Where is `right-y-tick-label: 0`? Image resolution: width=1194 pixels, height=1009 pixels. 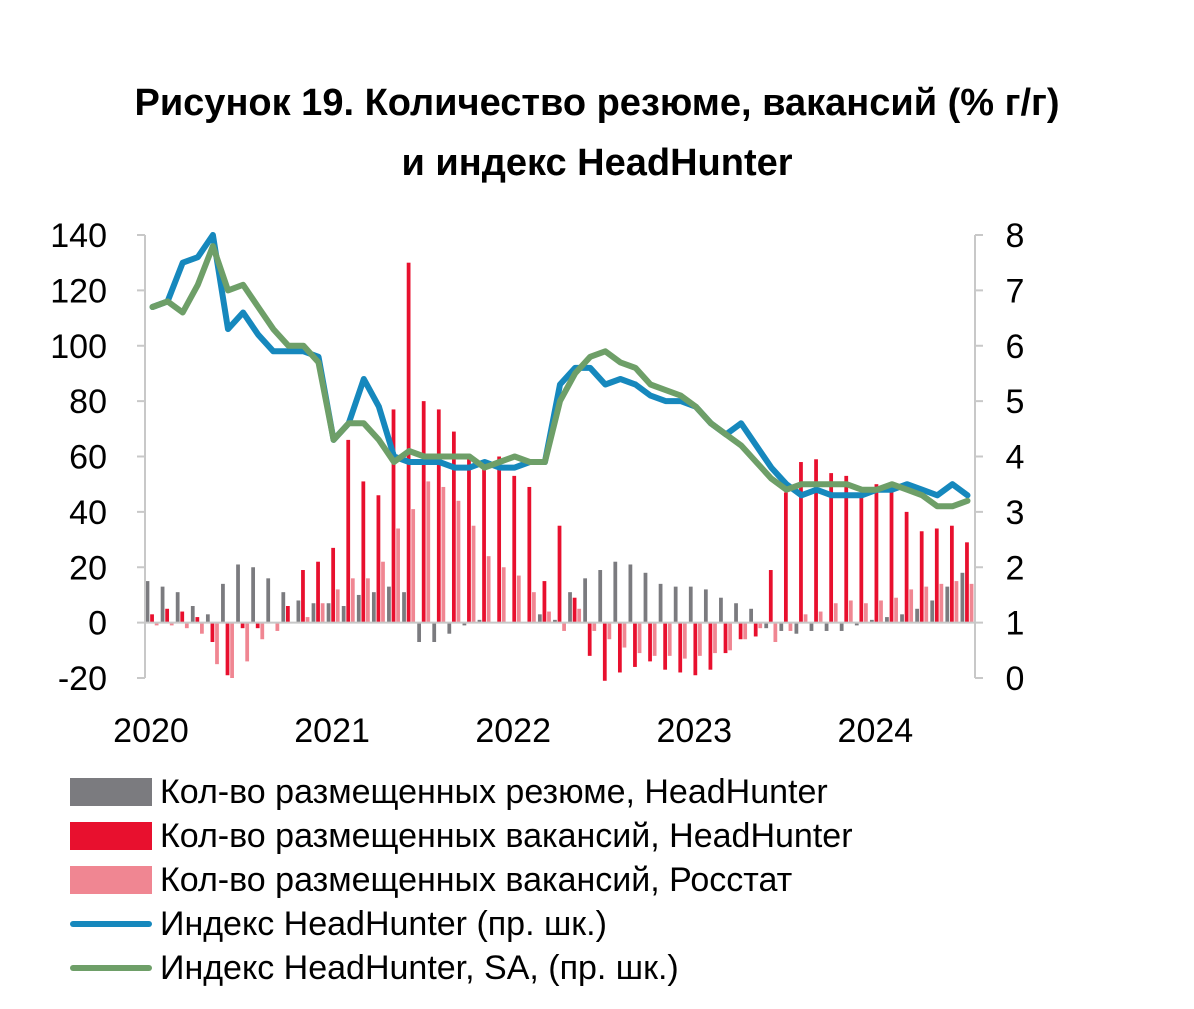 right-y-tick-label: 0 is located at coordinates (1015, 679).